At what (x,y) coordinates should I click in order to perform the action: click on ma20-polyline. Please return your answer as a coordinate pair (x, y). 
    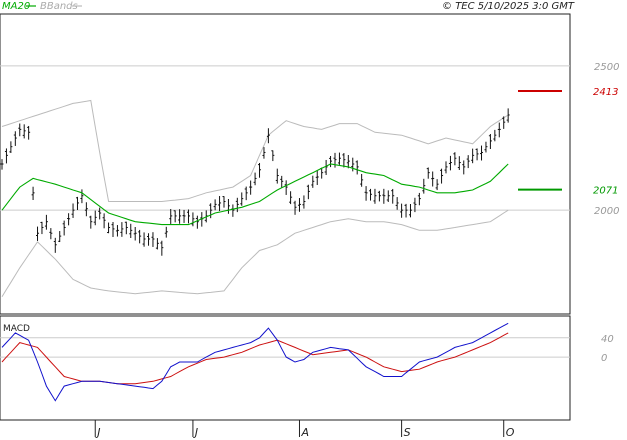
    Looking at the image, I should click on (255, 194).